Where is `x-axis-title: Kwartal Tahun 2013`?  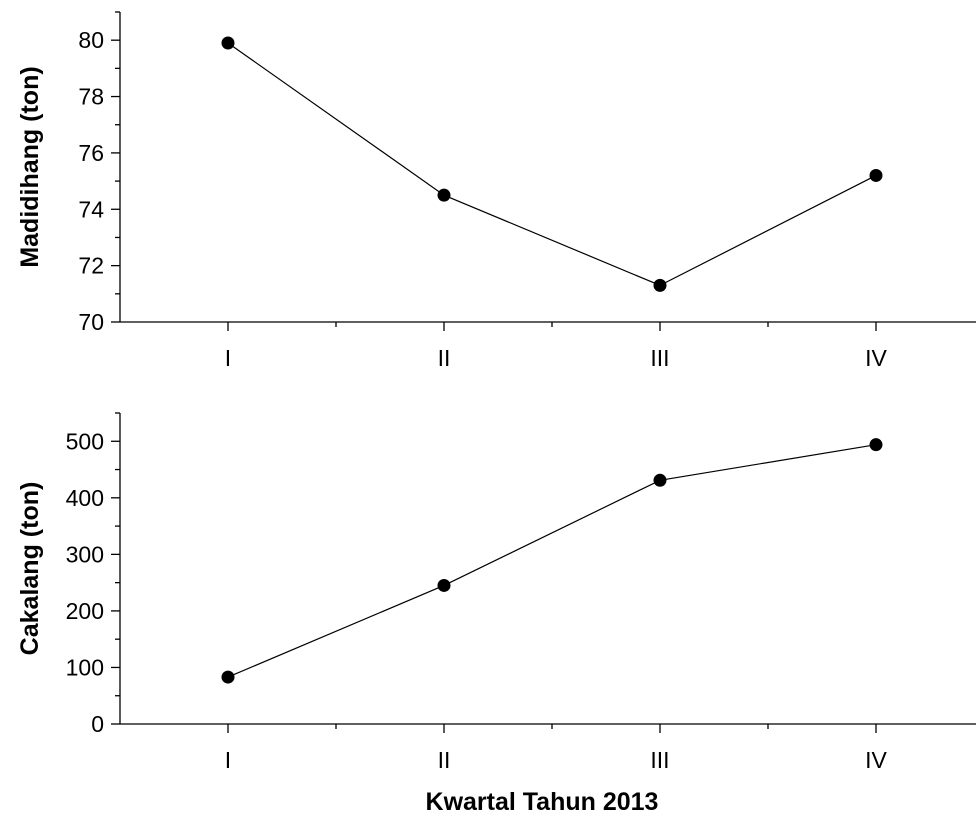 x-axis-title: Kwartal Tahun 2013 is located at coordinates (542, 802).